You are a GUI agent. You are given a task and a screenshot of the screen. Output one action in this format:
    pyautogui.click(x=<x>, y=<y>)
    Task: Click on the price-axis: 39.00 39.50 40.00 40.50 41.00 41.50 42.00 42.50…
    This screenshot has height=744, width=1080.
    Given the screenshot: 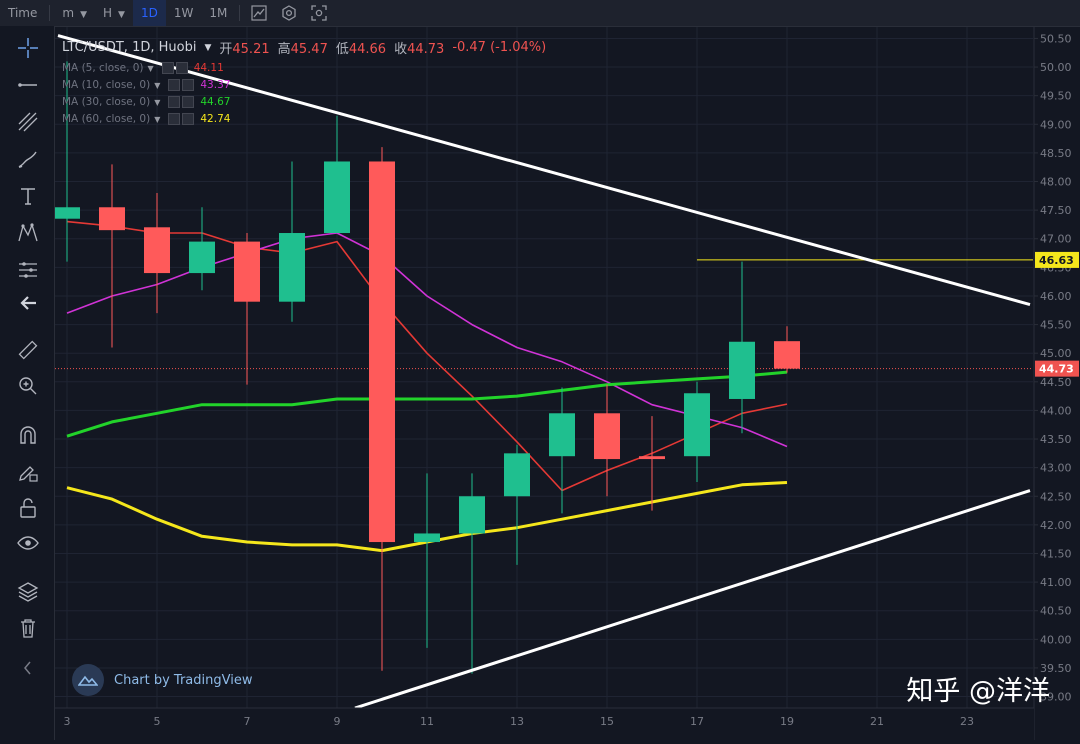 What is the action you would take?
    pyautogui.click(x=1056, y=383)
    